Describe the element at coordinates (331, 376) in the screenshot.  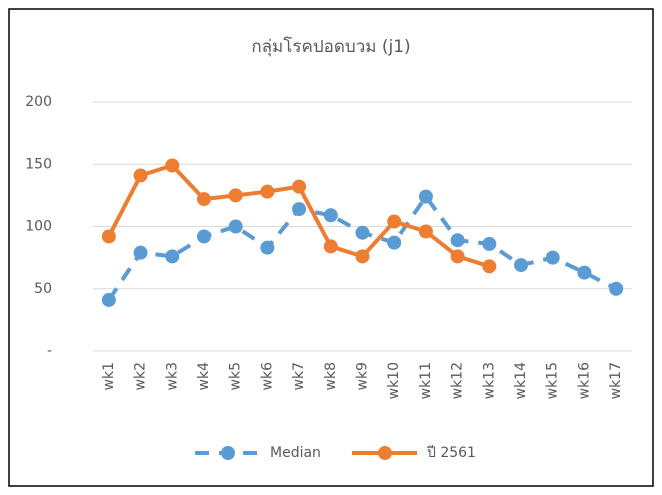
I see `x-tick-label: wk8` at that location.